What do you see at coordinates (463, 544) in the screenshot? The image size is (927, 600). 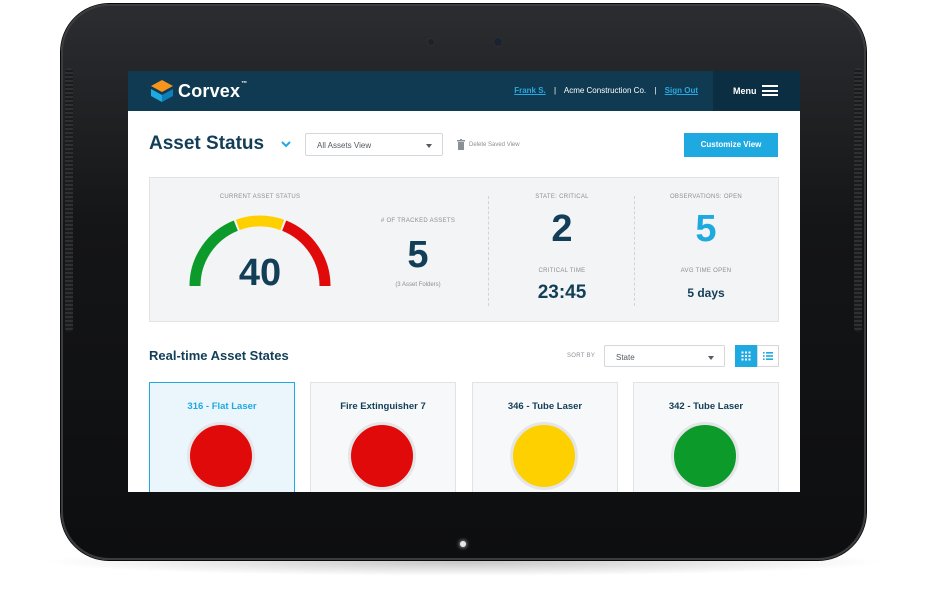 I see `home-indicator-light` at bounding box center [463, 544].